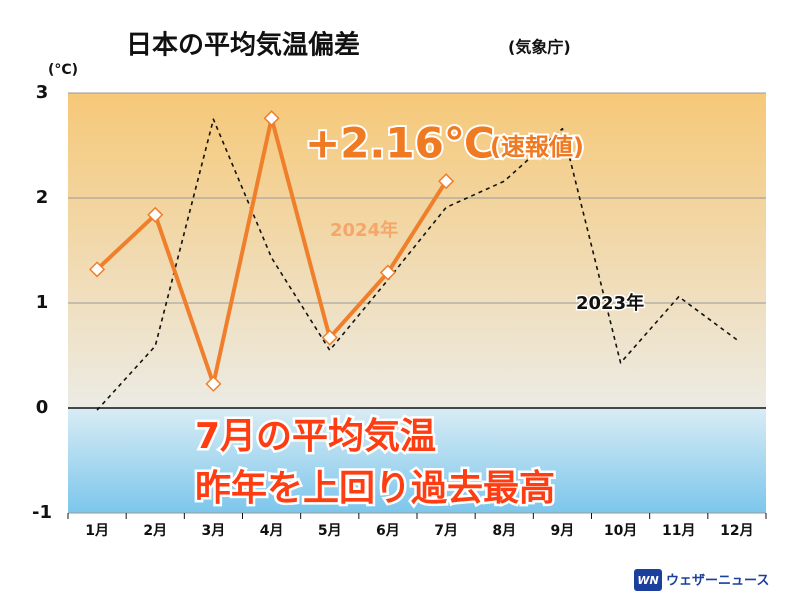 The height and width of the screenshot is (600, 800). Describe the element at coordinates (400, 143) in the screenshot. I see `annotation-value: +2.16℃` at that location.